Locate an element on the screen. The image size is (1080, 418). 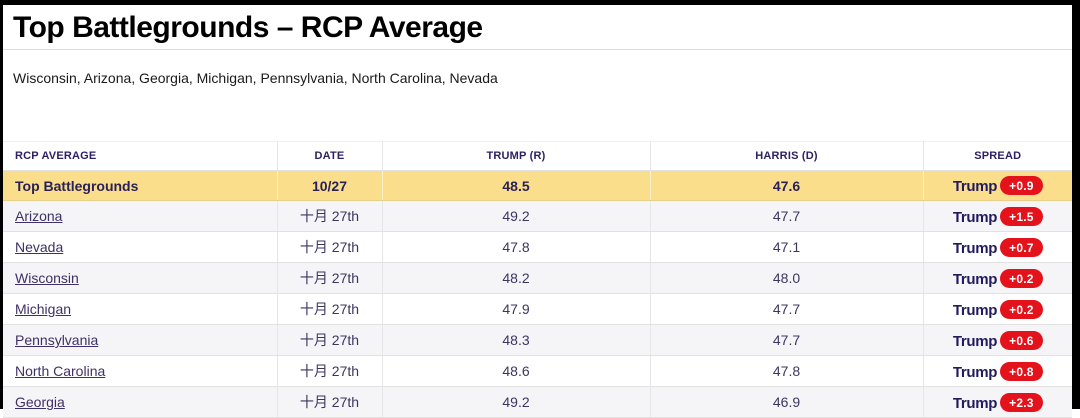
header-harris: Harris (D) is located at coordinates (787, 156).